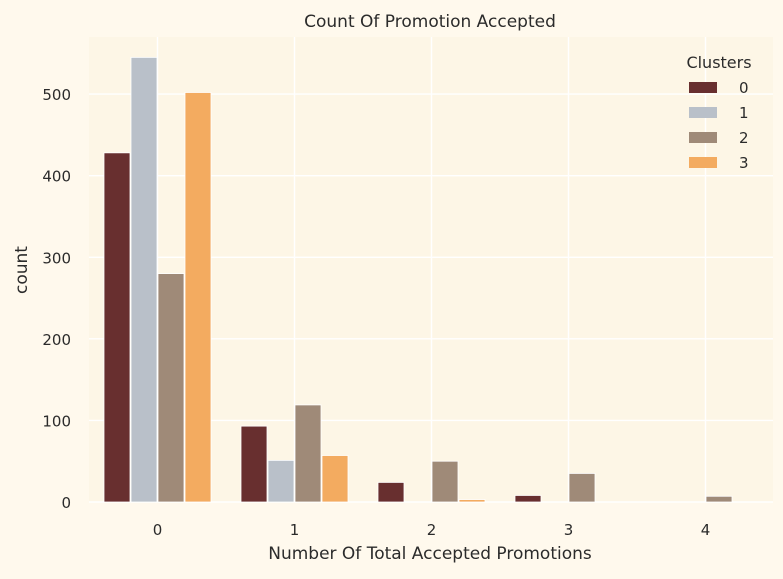 The width and height of the screenshot is (783, 579). Describe the element at coordinates (744, 163) in the screenshot. I see `legend-entry: 3` at that location.